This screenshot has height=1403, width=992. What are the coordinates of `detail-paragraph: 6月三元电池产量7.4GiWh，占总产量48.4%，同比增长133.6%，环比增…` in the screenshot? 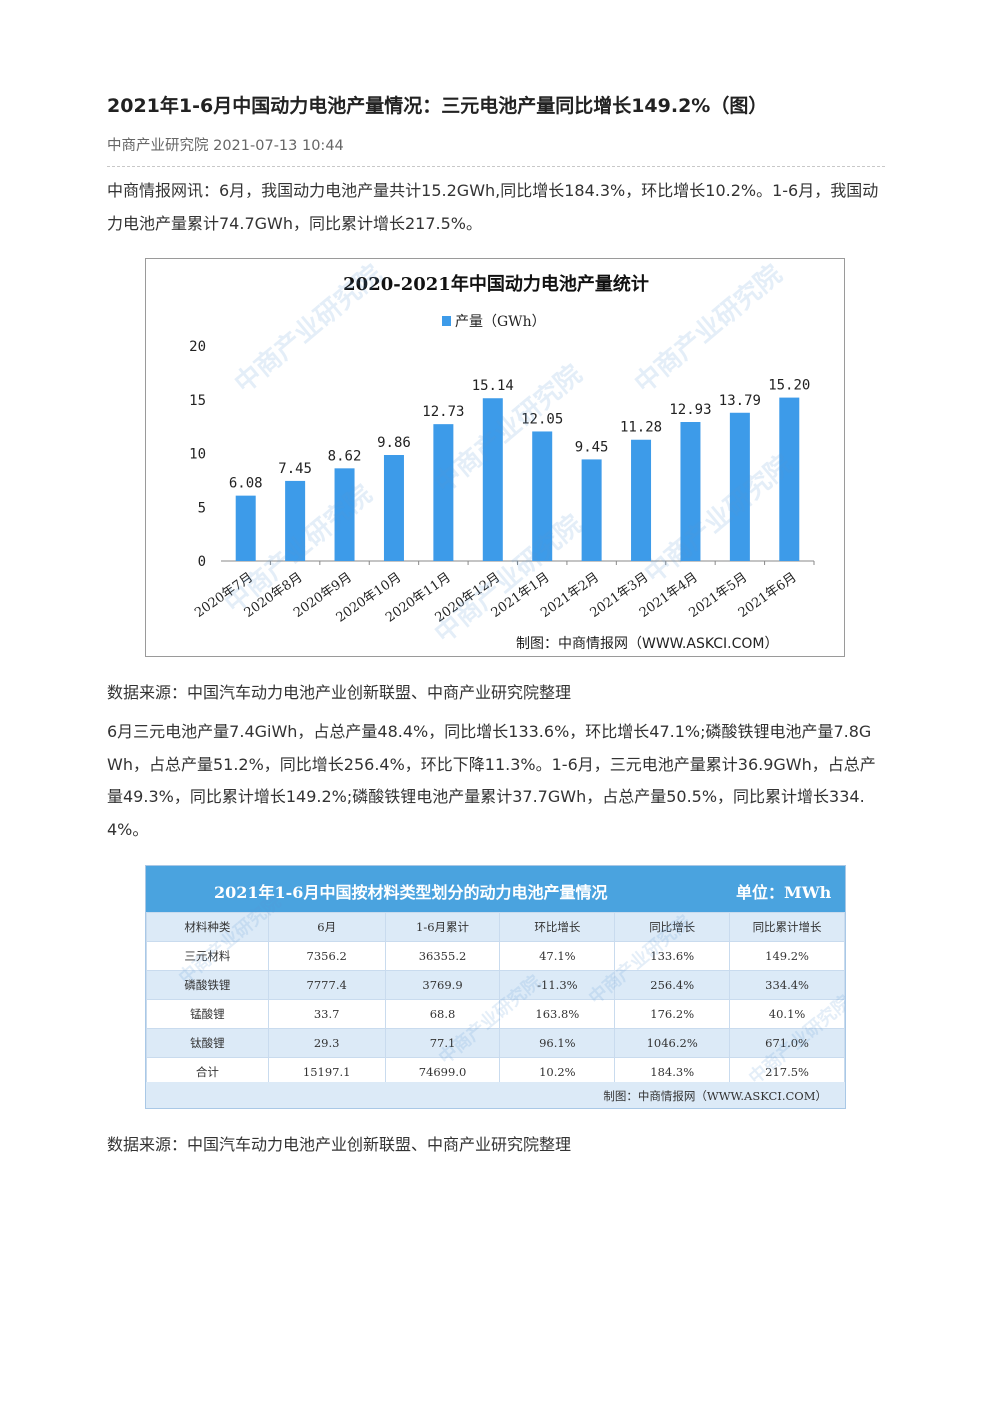 It's located at (491, 780).